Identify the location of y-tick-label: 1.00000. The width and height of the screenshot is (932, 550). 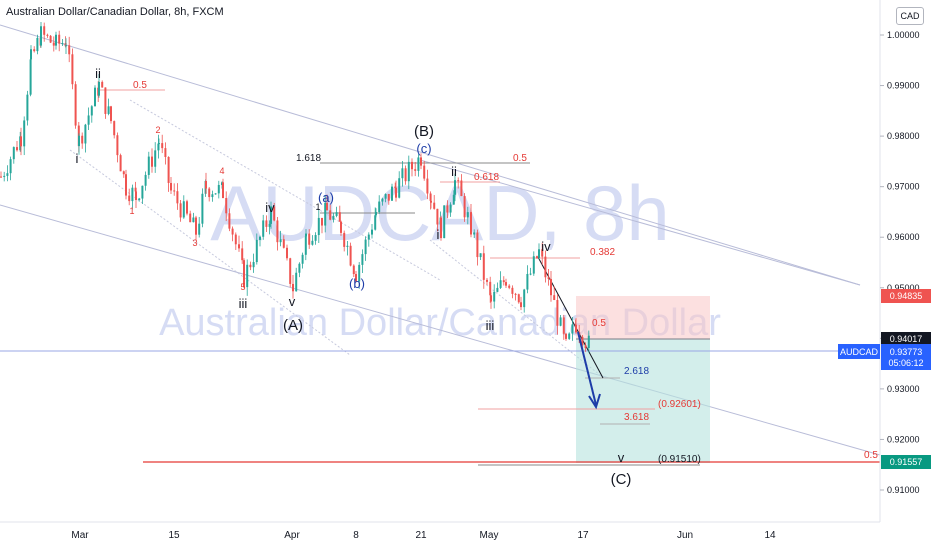
(903, 35).